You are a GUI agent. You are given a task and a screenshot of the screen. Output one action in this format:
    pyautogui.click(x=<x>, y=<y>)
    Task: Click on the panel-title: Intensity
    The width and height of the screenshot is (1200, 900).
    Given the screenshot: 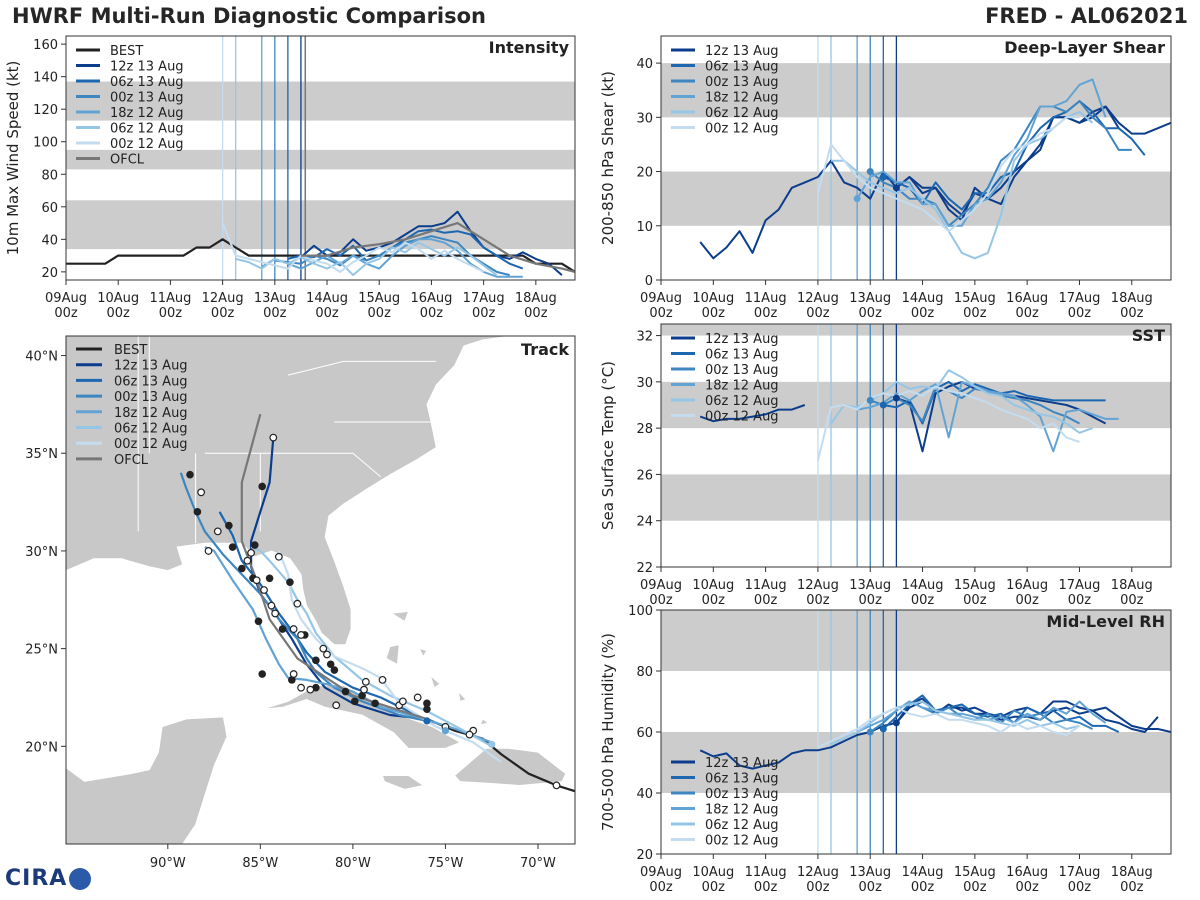 What is the action you would take?
    pyautogui.click(x=529, y=47)
    